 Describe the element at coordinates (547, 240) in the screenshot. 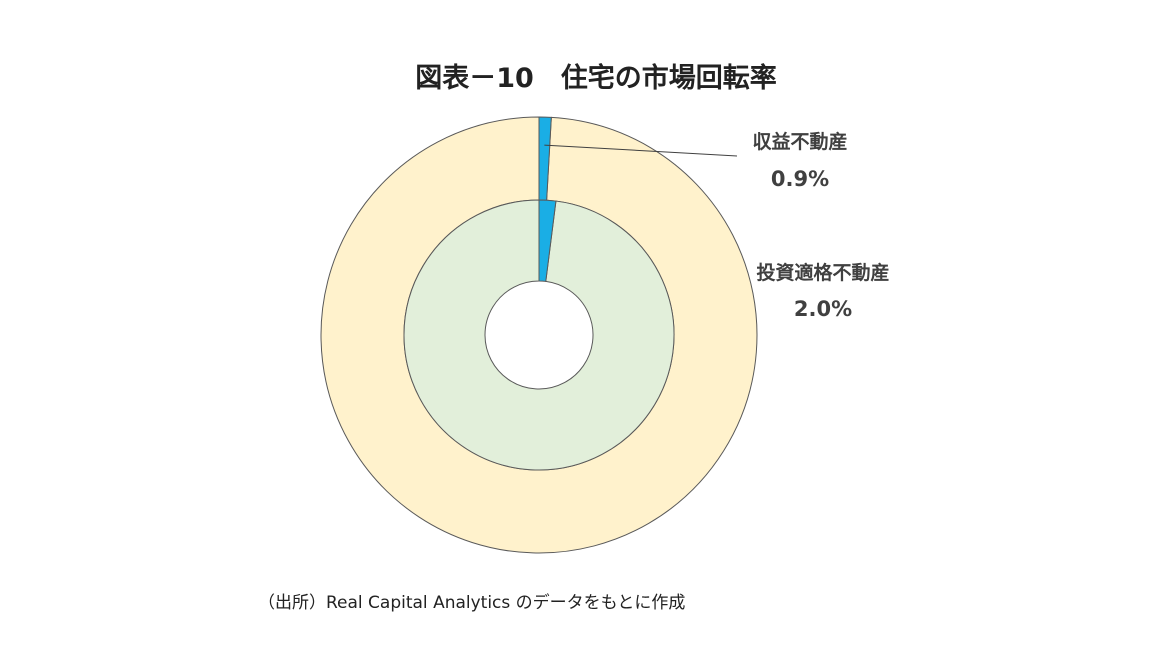

I see `inner-ring-value-slice` at that location.